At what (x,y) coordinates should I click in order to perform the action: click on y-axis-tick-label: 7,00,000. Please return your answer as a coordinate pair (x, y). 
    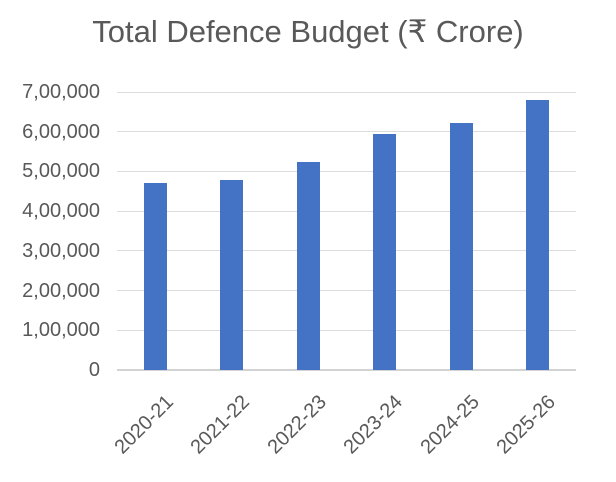
    Looking at the image, I should click on (61, 92).